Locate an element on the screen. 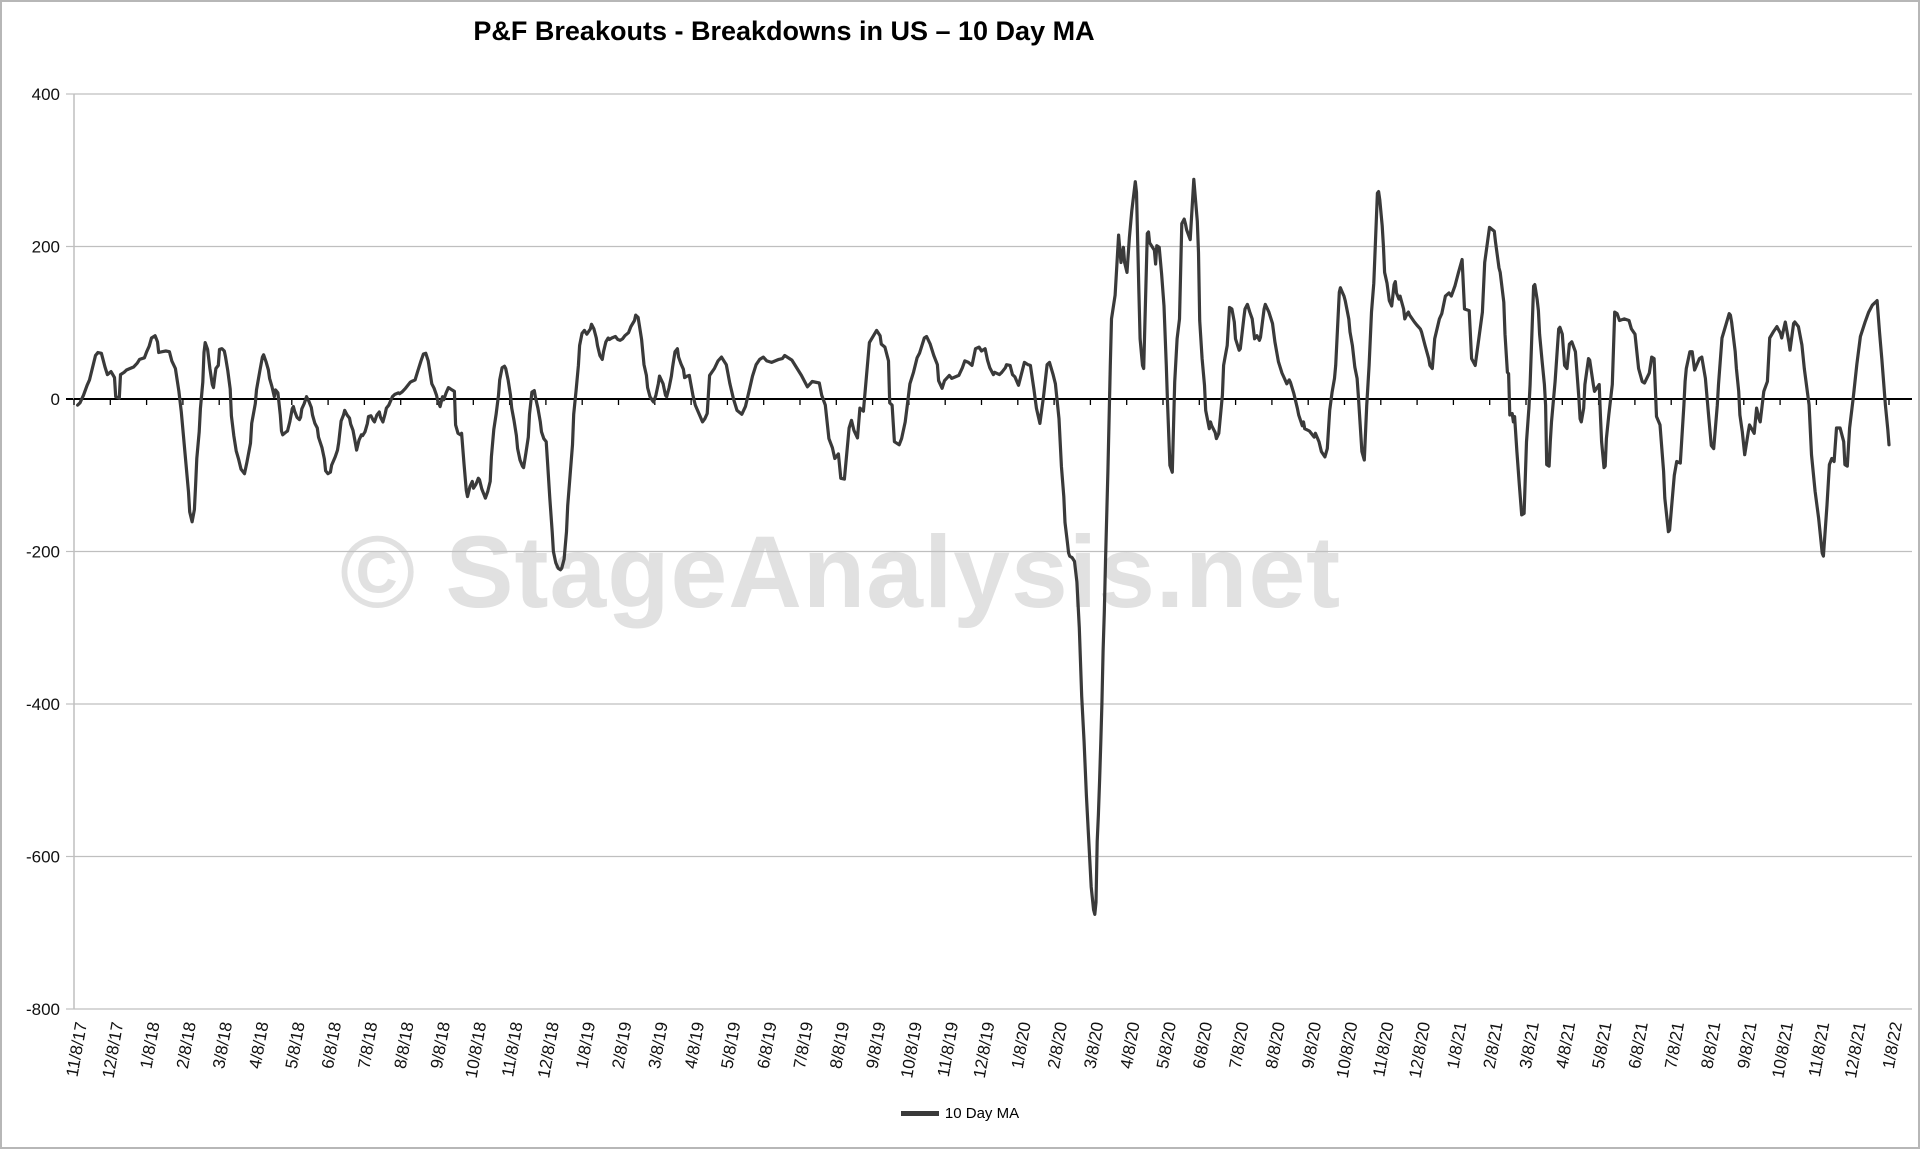 The width and height of the screenshot is (1920, 1149). x-tick-label: 8/8/18 is located at coordinates (404, 1045).